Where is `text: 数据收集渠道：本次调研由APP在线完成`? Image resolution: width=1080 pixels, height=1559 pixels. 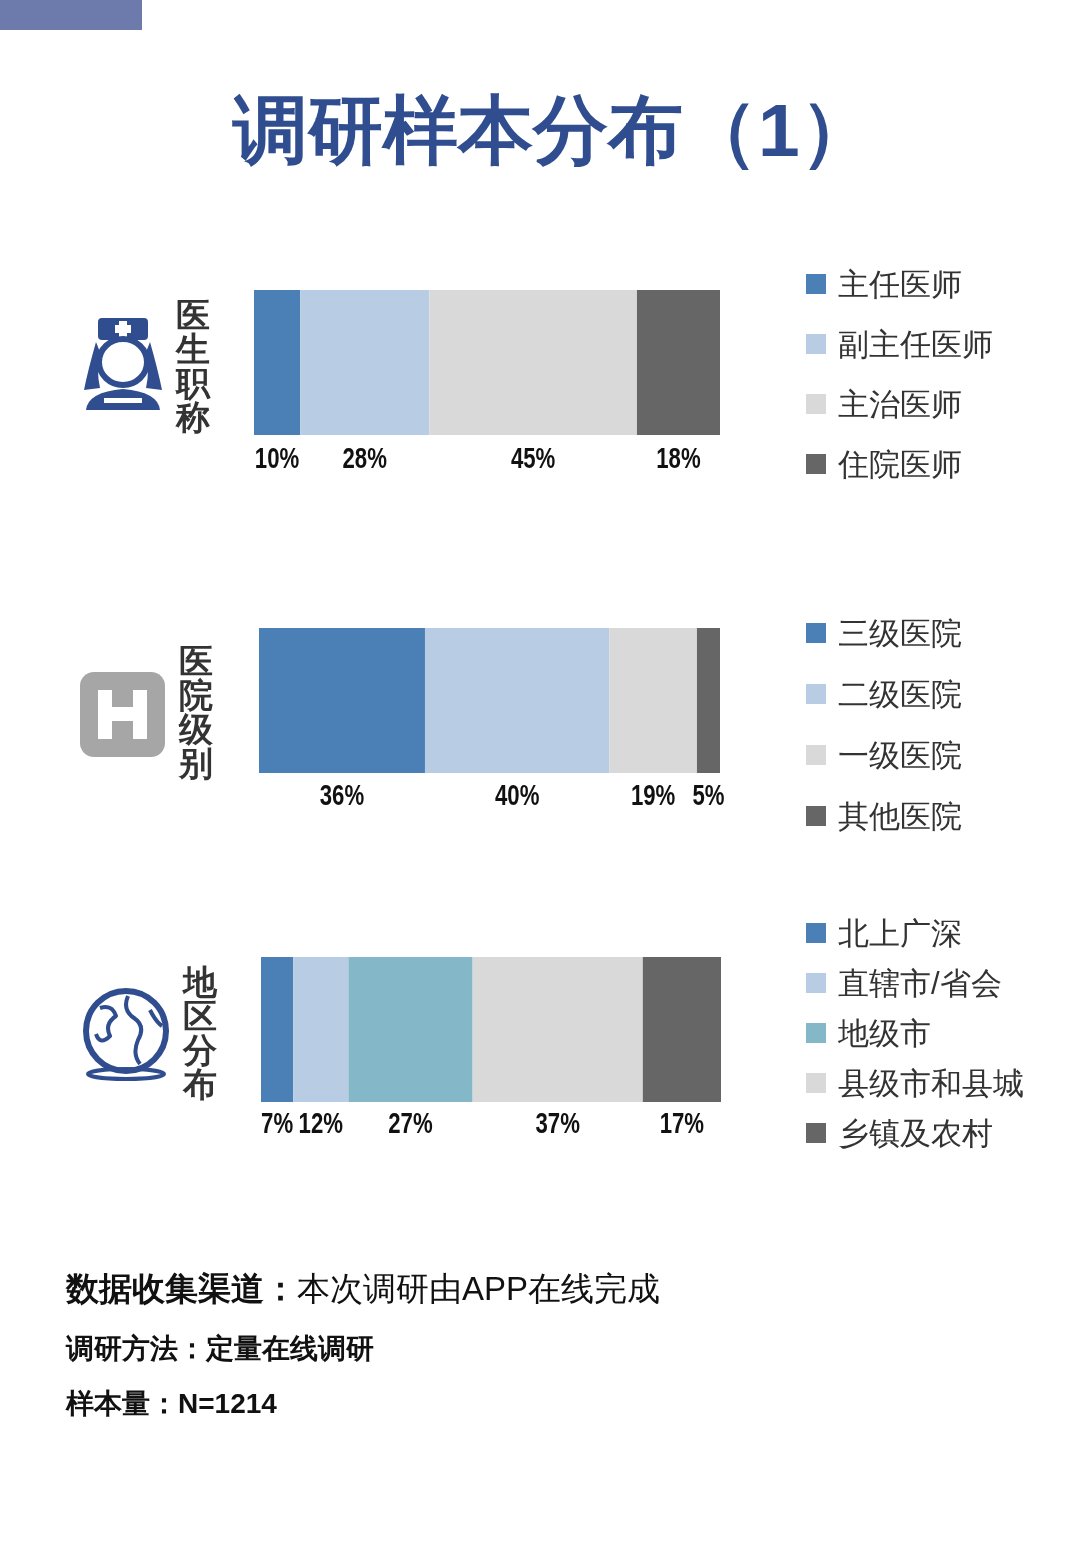
text: 数据收集渠道：本次调研由APP在线完成 is located at coordinates (363, 1288).